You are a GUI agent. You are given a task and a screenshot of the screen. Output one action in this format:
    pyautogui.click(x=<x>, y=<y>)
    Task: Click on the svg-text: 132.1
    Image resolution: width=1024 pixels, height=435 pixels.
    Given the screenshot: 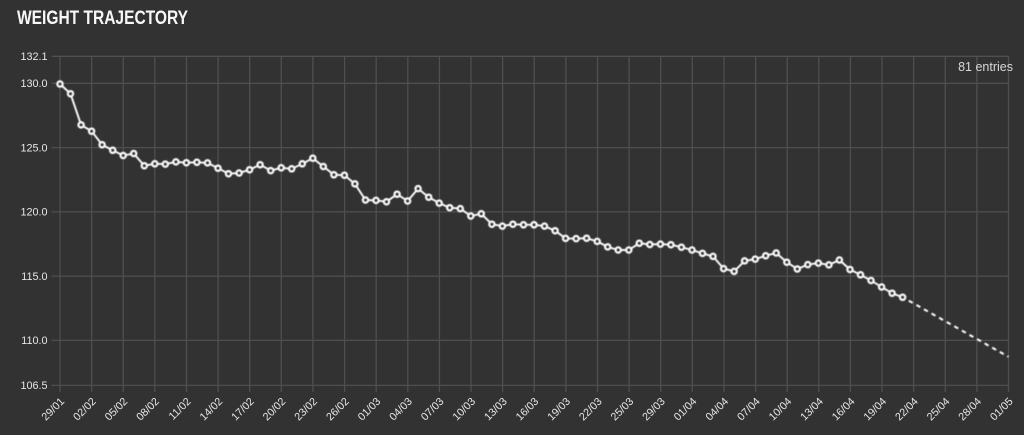 What is the action you would take?
    pyautogui.click(x=33, y=57)
    